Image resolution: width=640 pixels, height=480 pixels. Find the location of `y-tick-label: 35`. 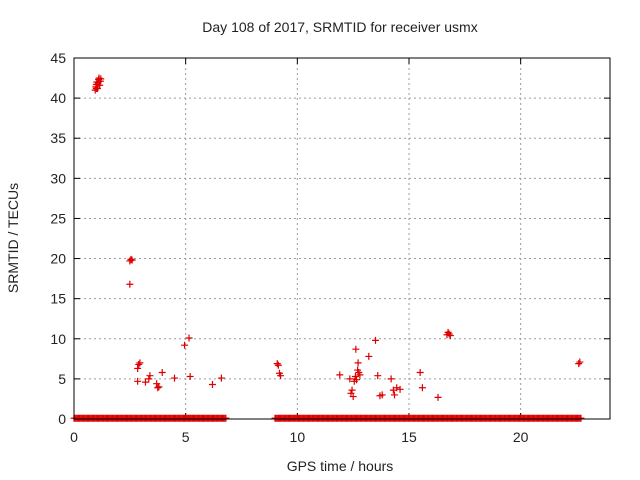

y-tick-label: 35 is located at coordinates (58, 138).